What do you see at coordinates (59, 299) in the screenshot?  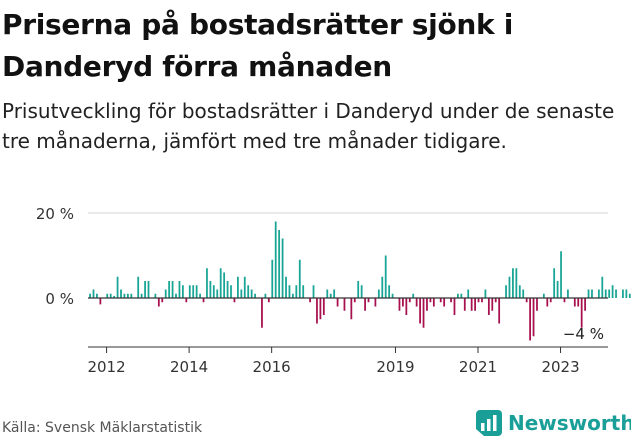 I see `y-tick-label: 0 %` at bounding box center [59, 299].